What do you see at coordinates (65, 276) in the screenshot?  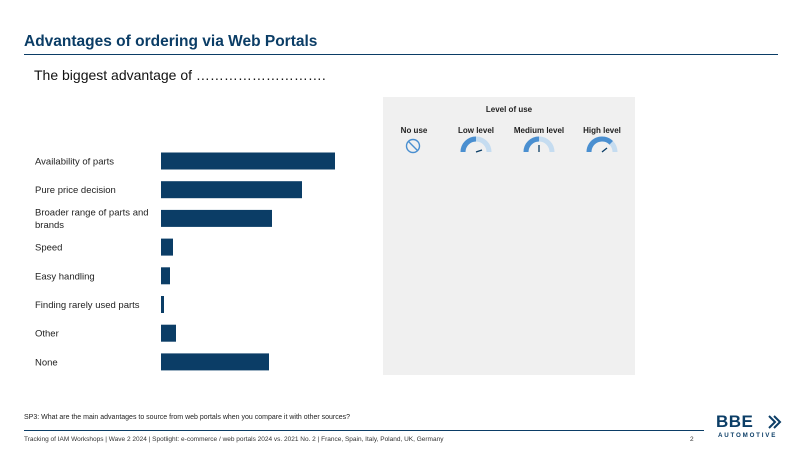 I see `category-label-4: Easy handling` at bounding box center [65, 276].